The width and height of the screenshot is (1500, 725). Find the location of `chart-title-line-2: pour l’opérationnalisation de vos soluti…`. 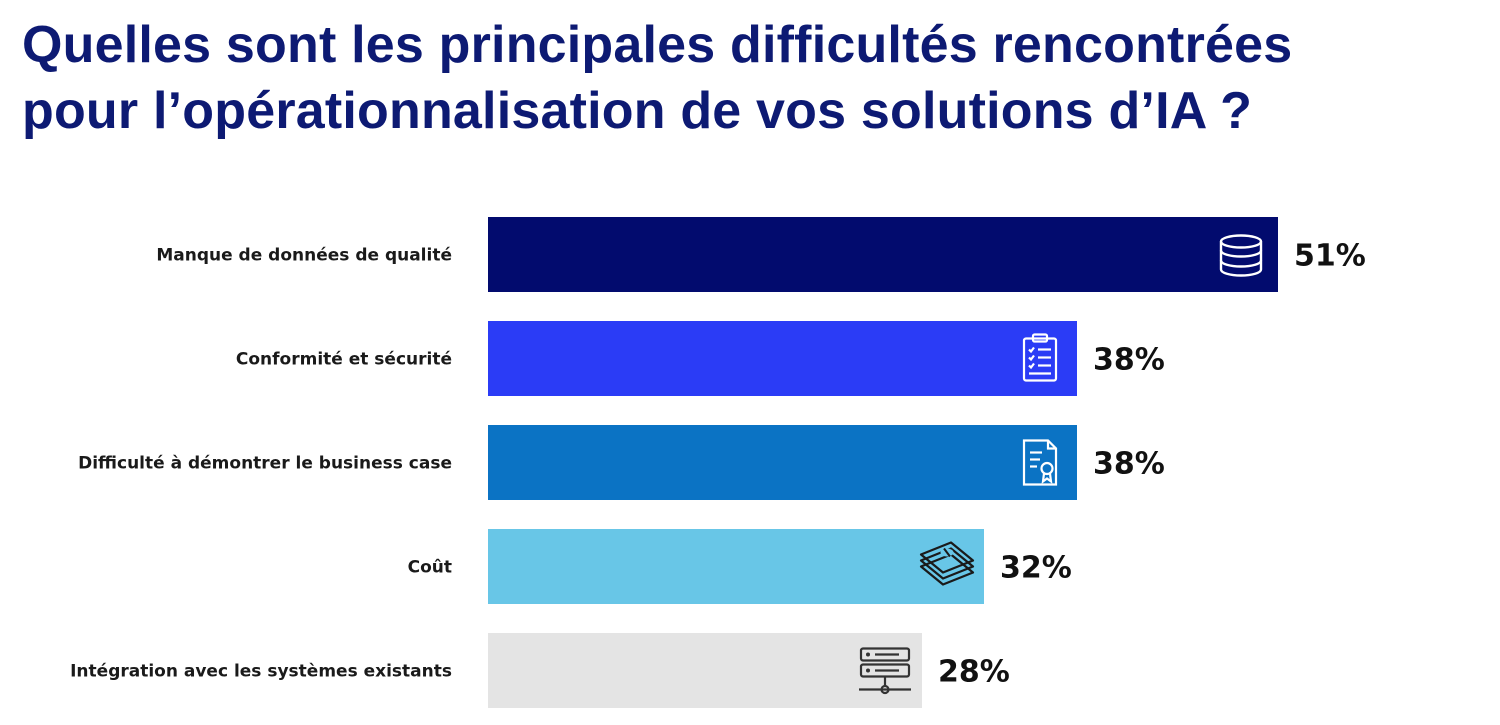

chart-title-line-2: pour l’opérationnalisation de vos soluti… is located at coordinates (637, 111).